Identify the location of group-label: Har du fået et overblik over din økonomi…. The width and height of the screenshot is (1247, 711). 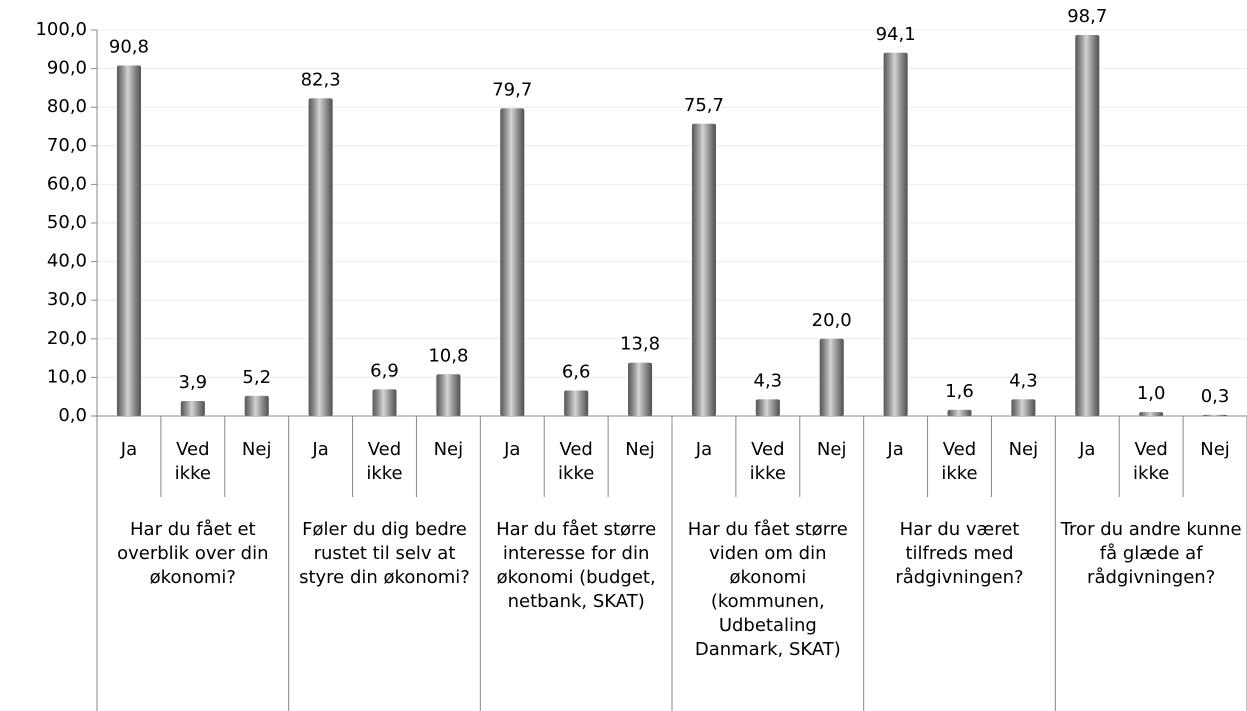
(193, 553).